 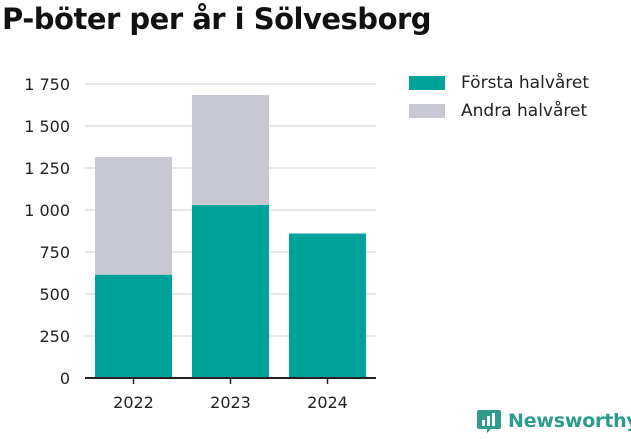 I want to click on legend-swatch-second-half, so click(x=427, y=111).